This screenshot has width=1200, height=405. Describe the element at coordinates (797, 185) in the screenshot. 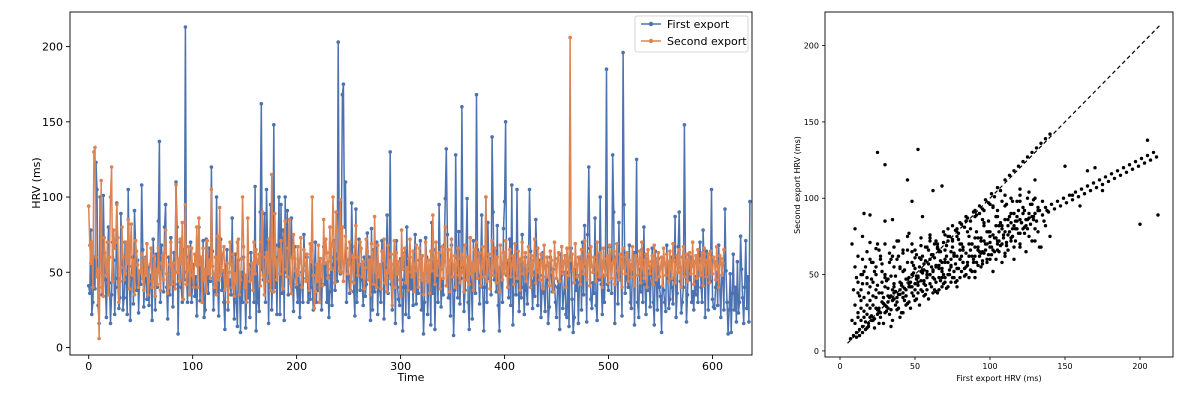

I see `scatter-y-axis-label: Second export HRV (ms)` at that location.